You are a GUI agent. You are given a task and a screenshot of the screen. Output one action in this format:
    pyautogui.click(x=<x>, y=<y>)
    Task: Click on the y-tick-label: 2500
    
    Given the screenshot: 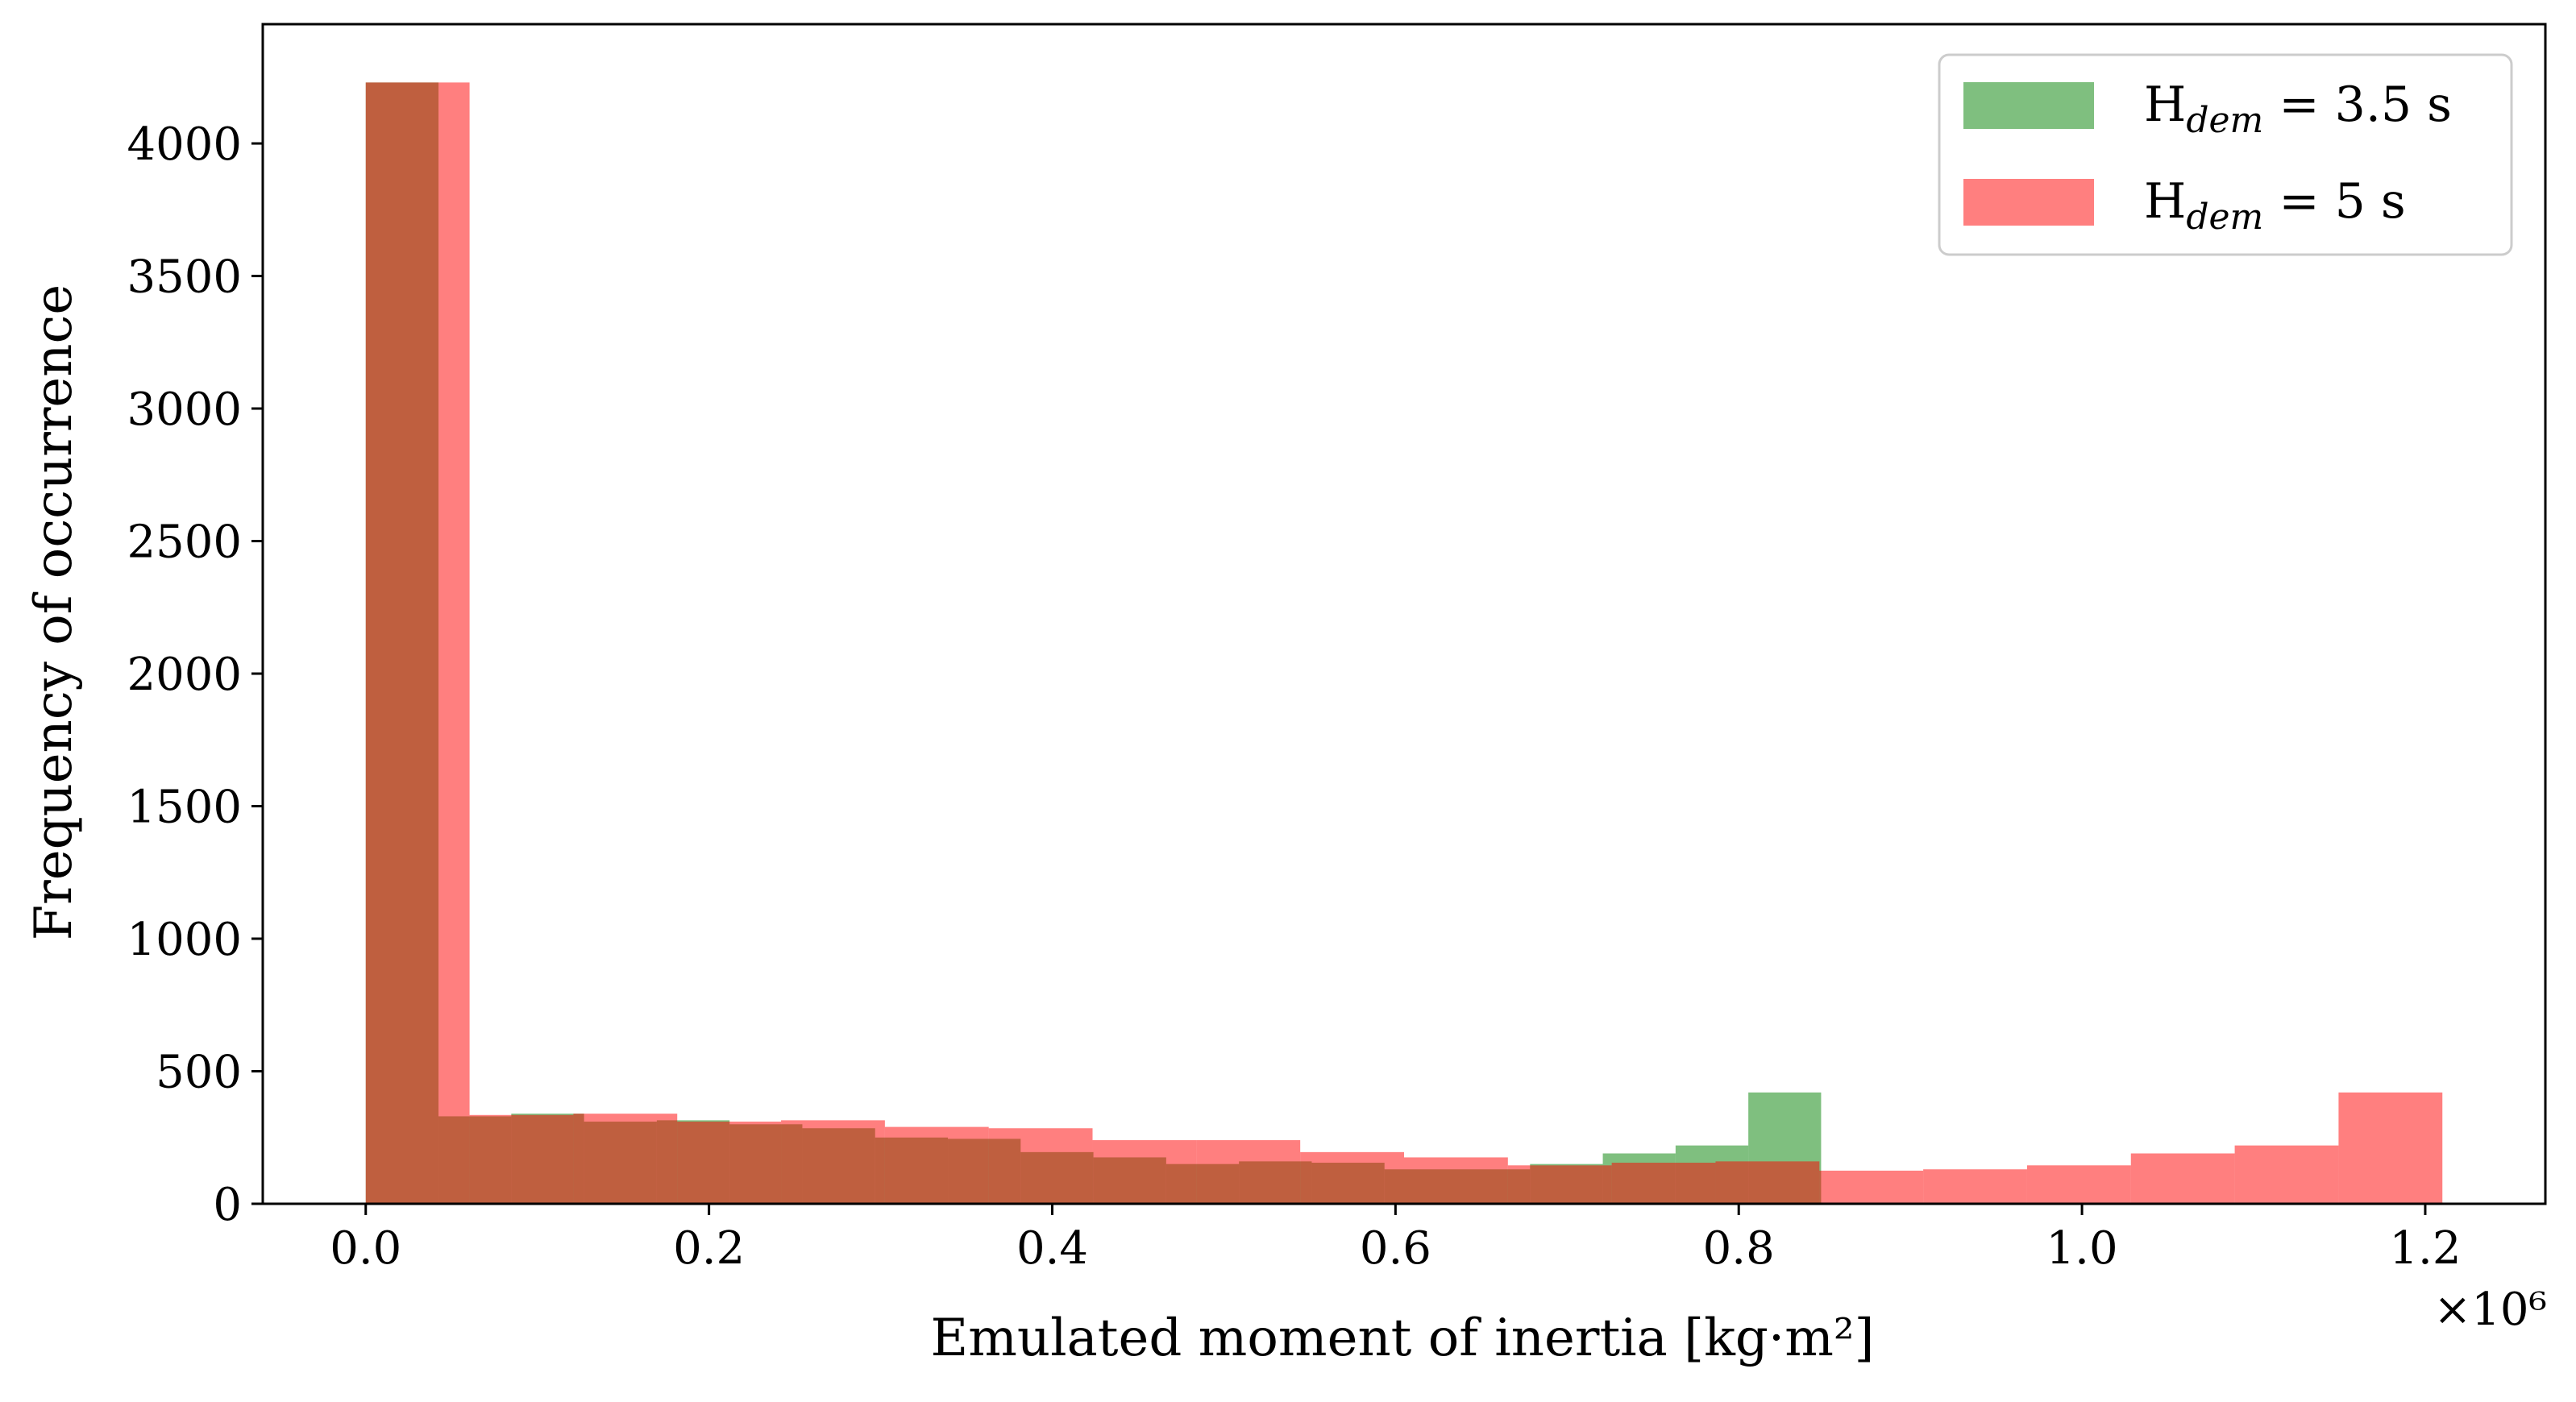 What is the action you would take?
    pyautogui.click(x=184, y=542)
    